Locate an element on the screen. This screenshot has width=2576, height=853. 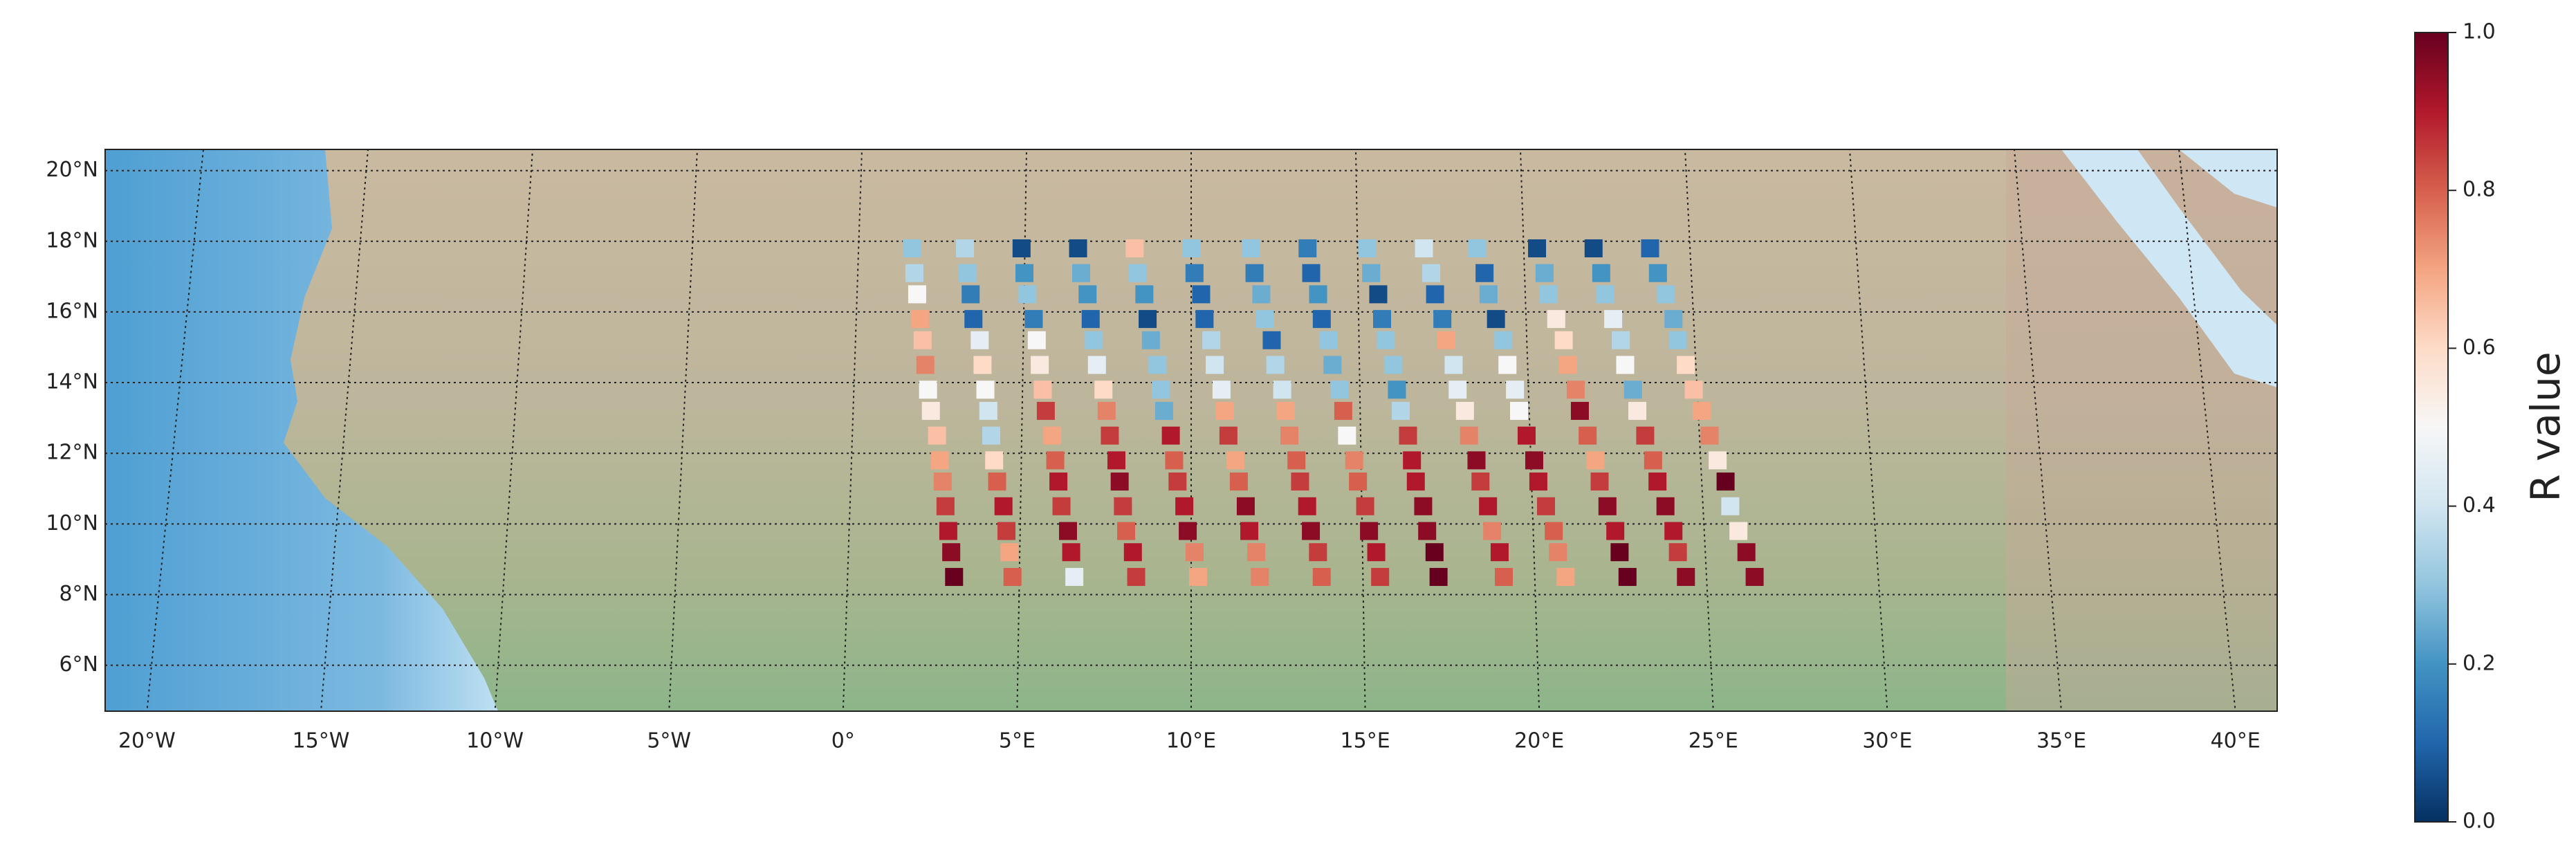
lon-tick-label: 30°E is located at coordinates (1887, 741).